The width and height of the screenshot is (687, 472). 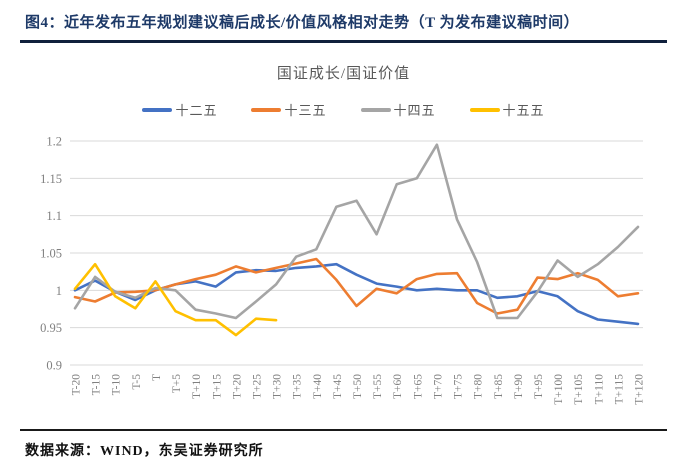 What do you see at coordinates (418, 386) in the screenshot?
I see `svg-text: T+65` at bounding box center [418, 386].